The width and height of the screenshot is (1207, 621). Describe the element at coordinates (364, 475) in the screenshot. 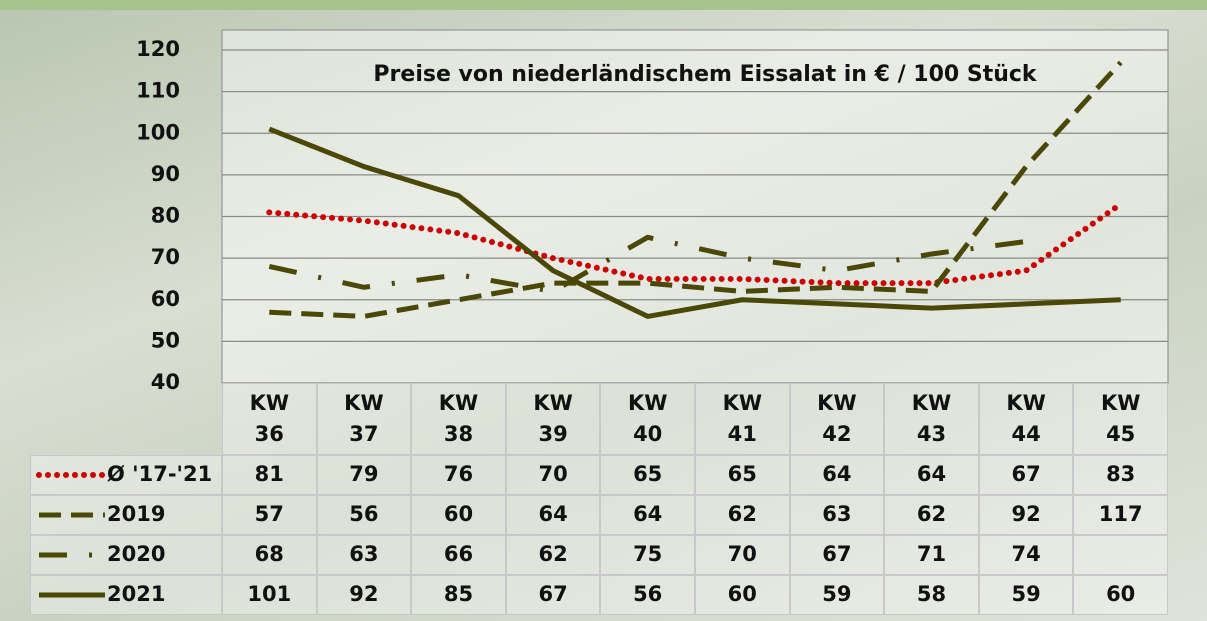

I see `table-value: 79` at that location.